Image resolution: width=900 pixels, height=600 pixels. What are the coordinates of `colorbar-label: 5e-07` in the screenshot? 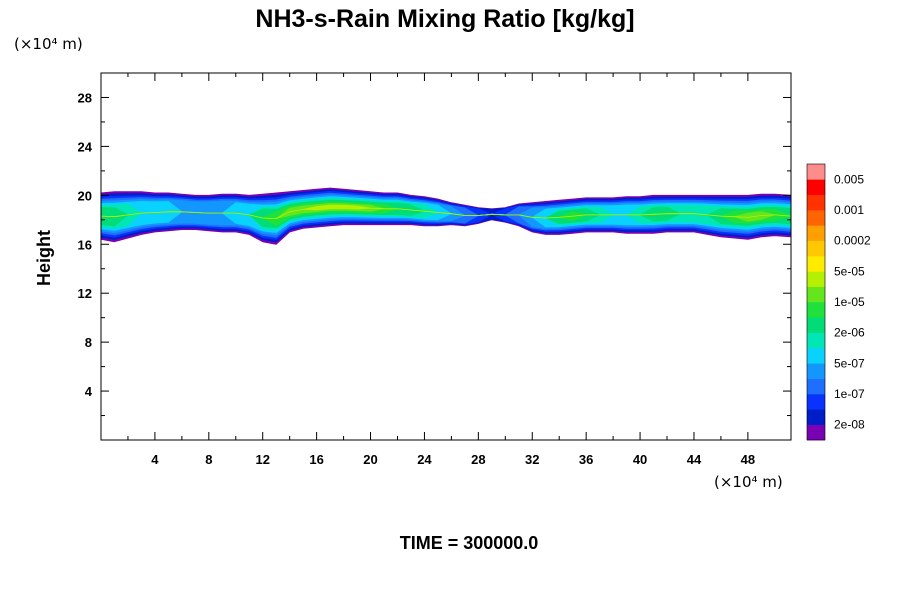 It's located at (849, 363).